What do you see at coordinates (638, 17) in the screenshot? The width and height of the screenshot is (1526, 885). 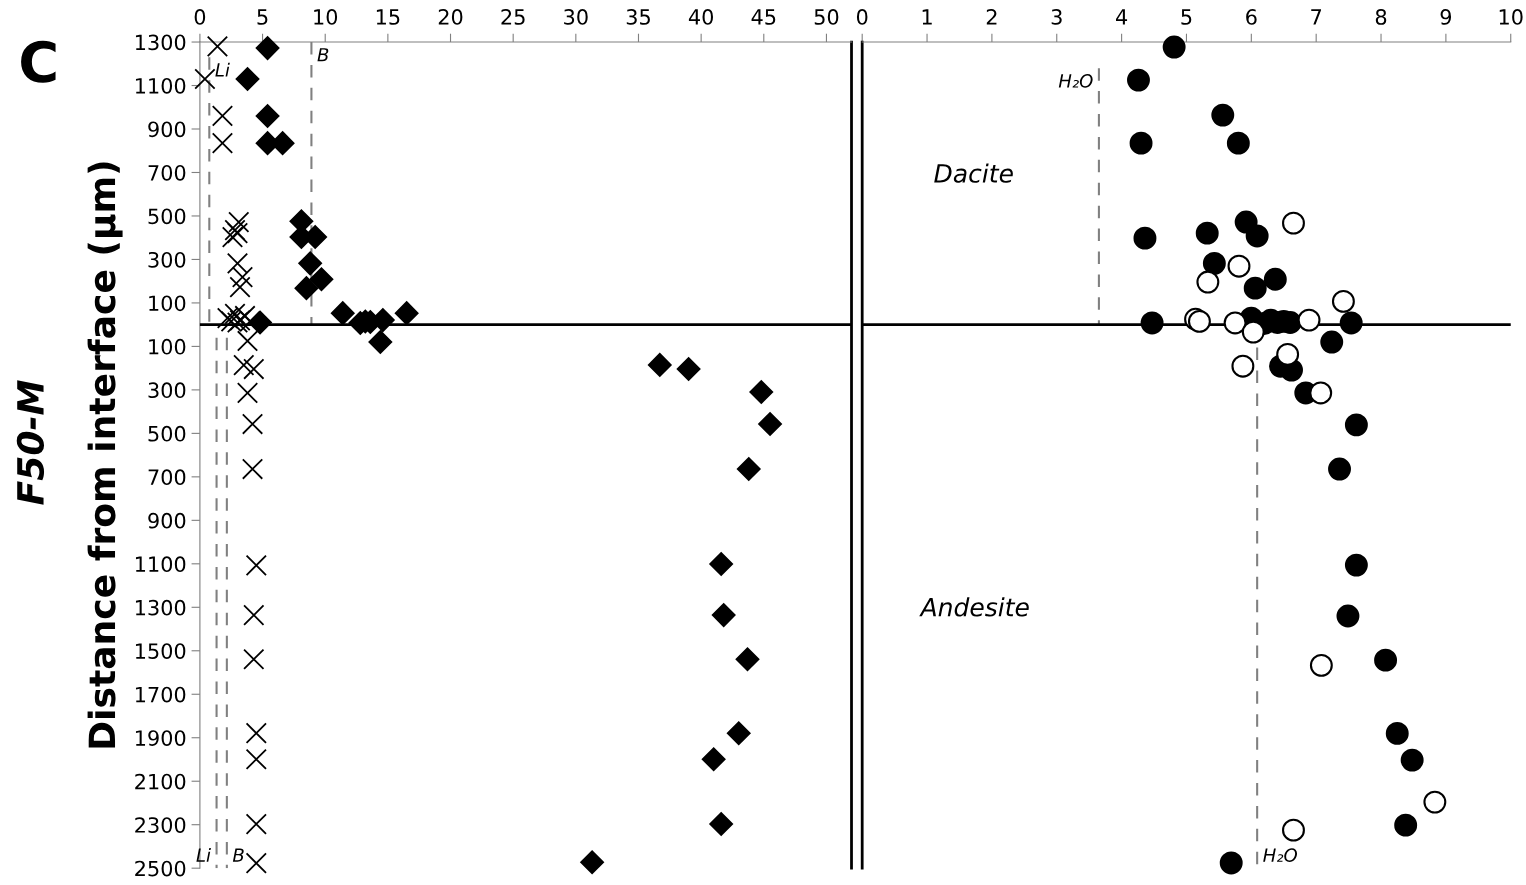 I see `x-tick-label: 35` at bounding box center [638, 17].